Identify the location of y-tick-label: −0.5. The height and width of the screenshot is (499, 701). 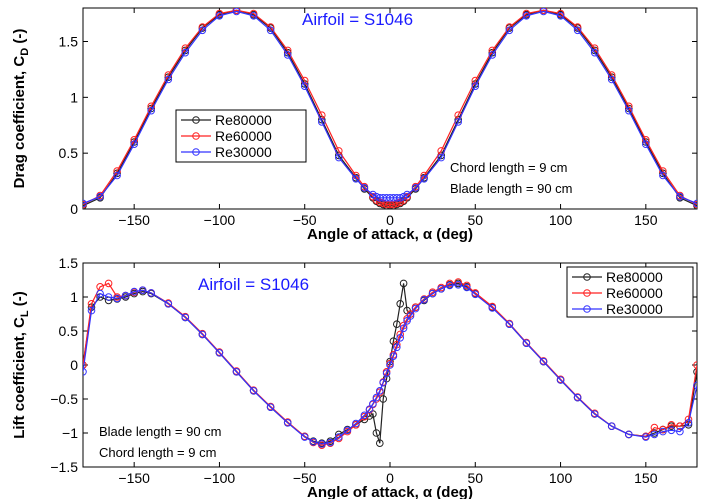
(64, 399).